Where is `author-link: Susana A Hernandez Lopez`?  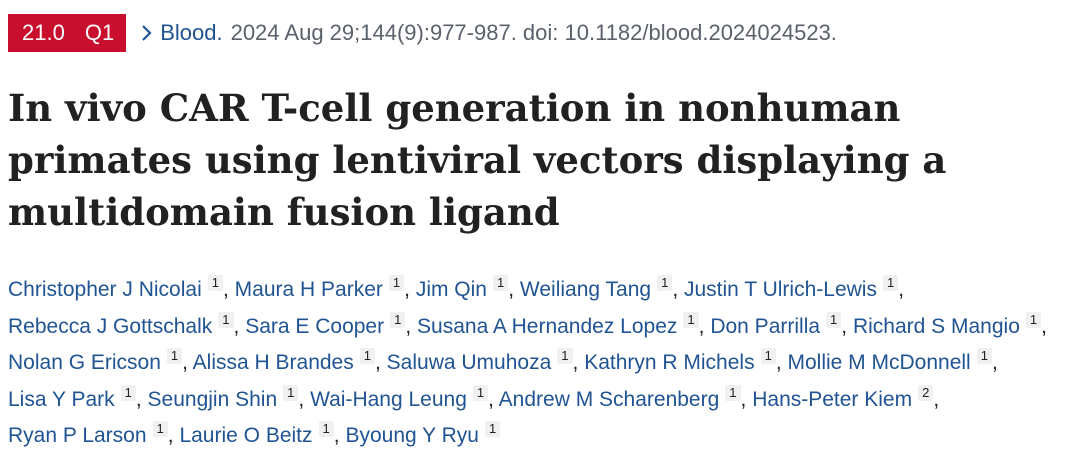
author-link: Susana A Hernandez Lopez is located at coordinates (547, 326).